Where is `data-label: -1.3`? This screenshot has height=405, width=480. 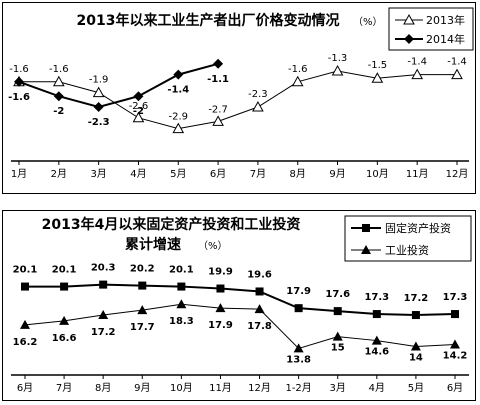 data-label: -1.3 is located at coordinates (338, 58).